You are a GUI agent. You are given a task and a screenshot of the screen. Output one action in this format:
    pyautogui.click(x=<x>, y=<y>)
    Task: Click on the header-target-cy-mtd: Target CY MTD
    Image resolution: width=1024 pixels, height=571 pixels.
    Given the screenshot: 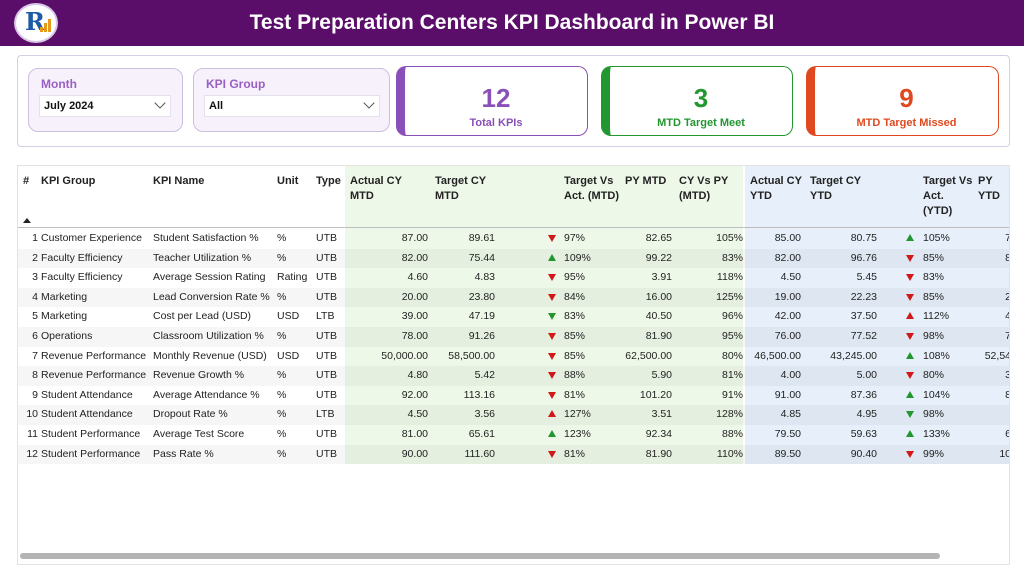 What is the action you would take?
    pyautogui.click(x=460, y=188)
    